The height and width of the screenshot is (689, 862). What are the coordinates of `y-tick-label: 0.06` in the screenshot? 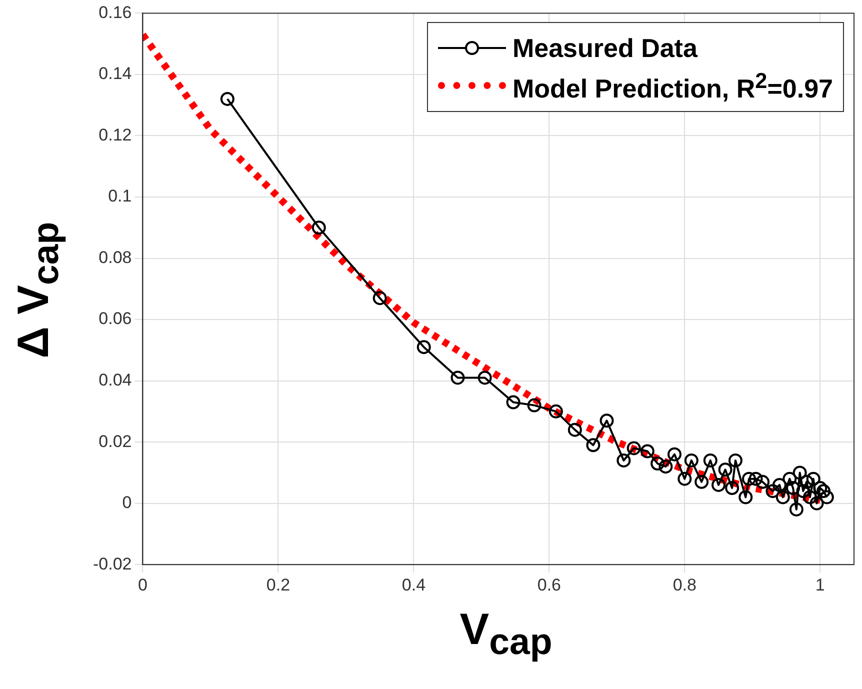 It's located at (115, 318).